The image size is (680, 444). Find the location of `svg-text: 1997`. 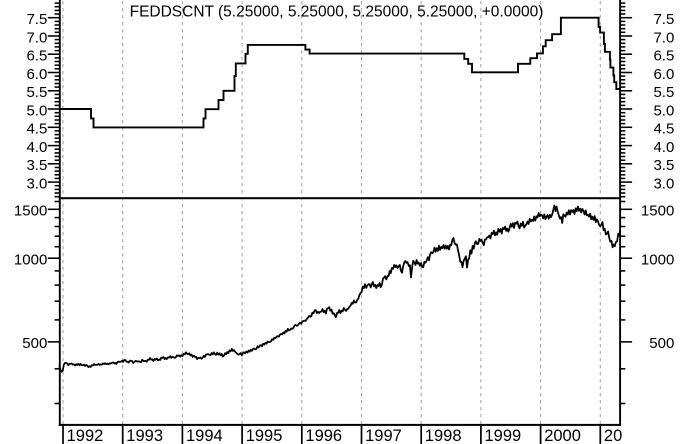

svg-text: 1997 is located at coordinates (383, 435).